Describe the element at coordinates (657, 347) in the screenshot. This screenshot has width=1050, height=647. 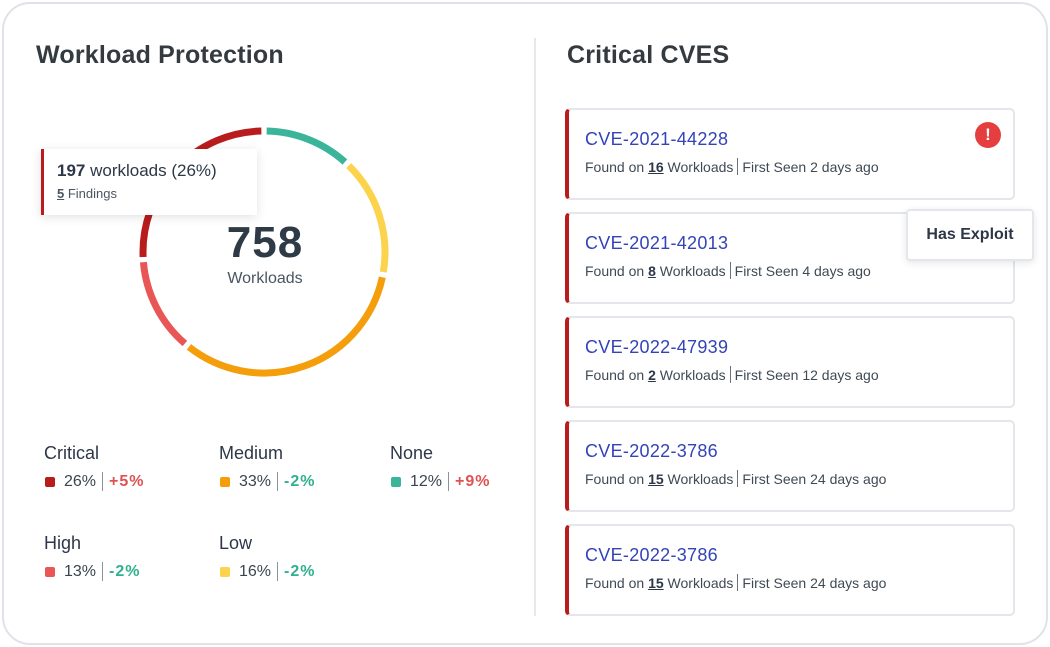
I see `cve-id-link: CVE-2022-47939` at that location.